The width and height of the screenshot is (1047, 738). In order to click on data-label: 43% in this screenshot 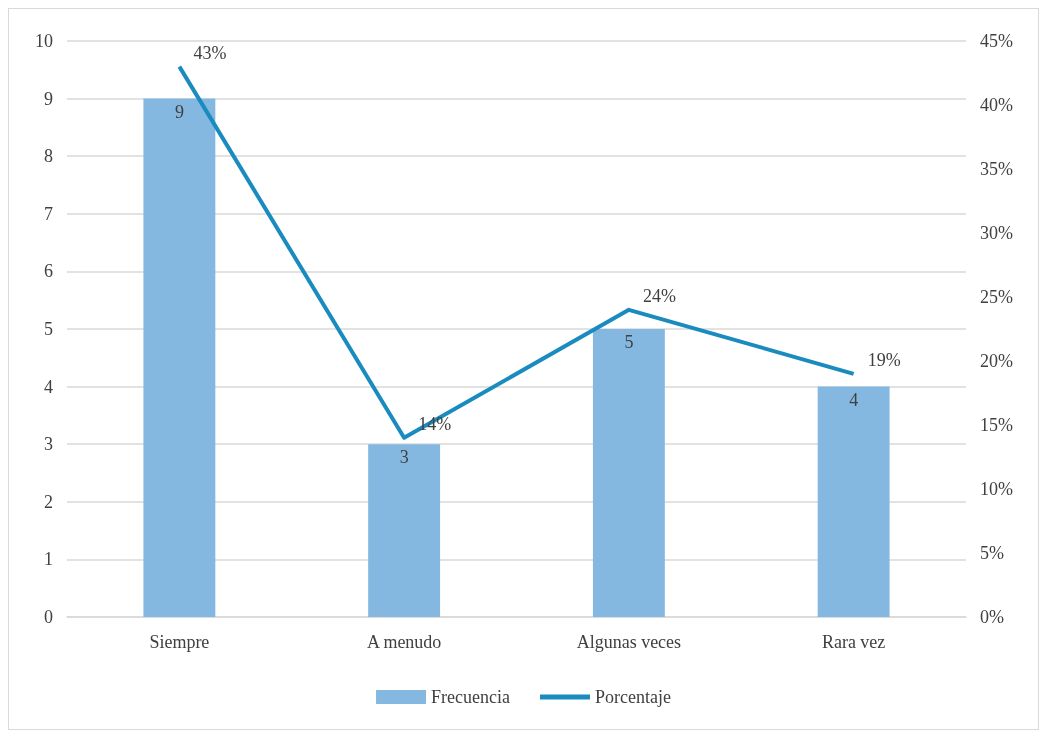, I will do `click(210, 52)`.